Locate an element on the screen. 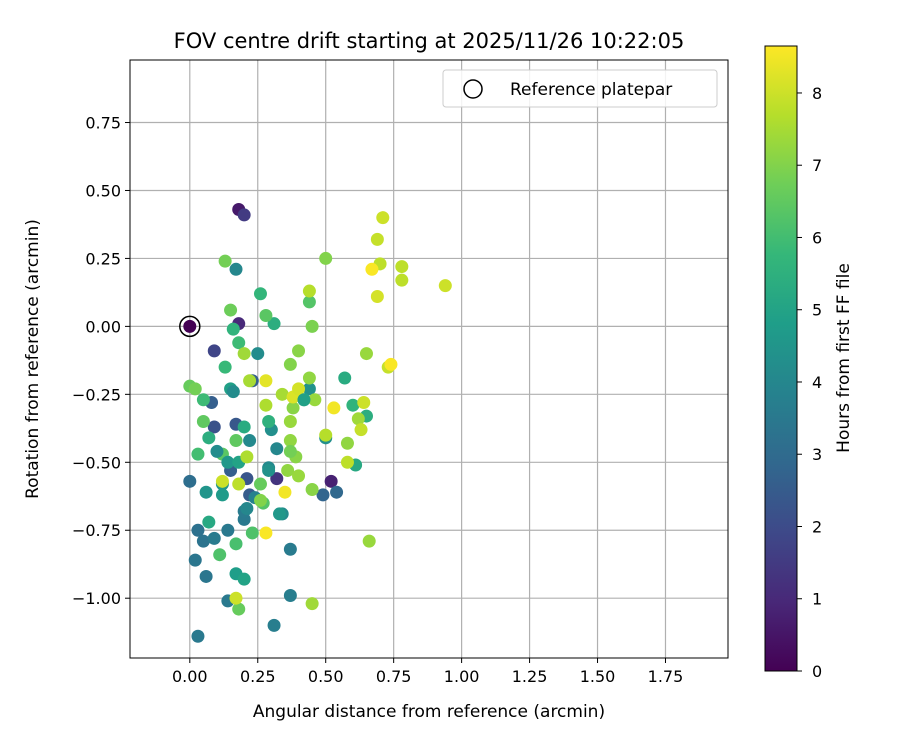 The image size is (900, 750). legend-box is located at coordinates (580, 88).